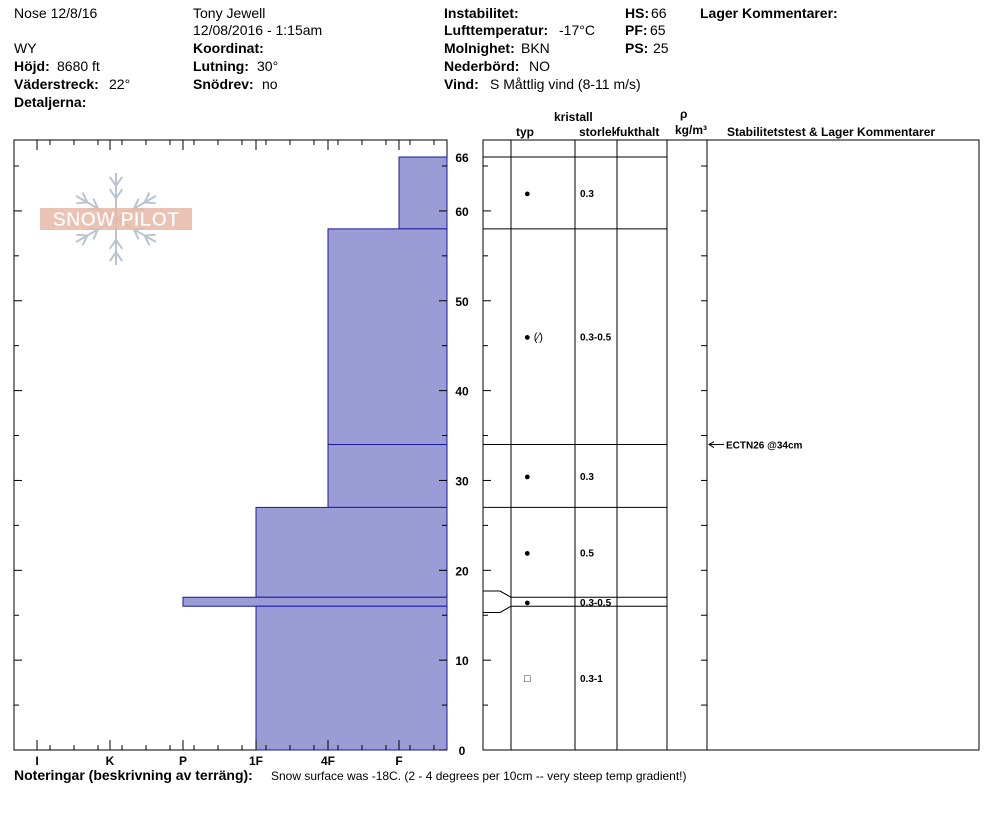 This screenshot has height=840, width=994. Describe the element at coordinates (587, 194) in the screenshot. I see `grain-size-1: 0.3` at that location.